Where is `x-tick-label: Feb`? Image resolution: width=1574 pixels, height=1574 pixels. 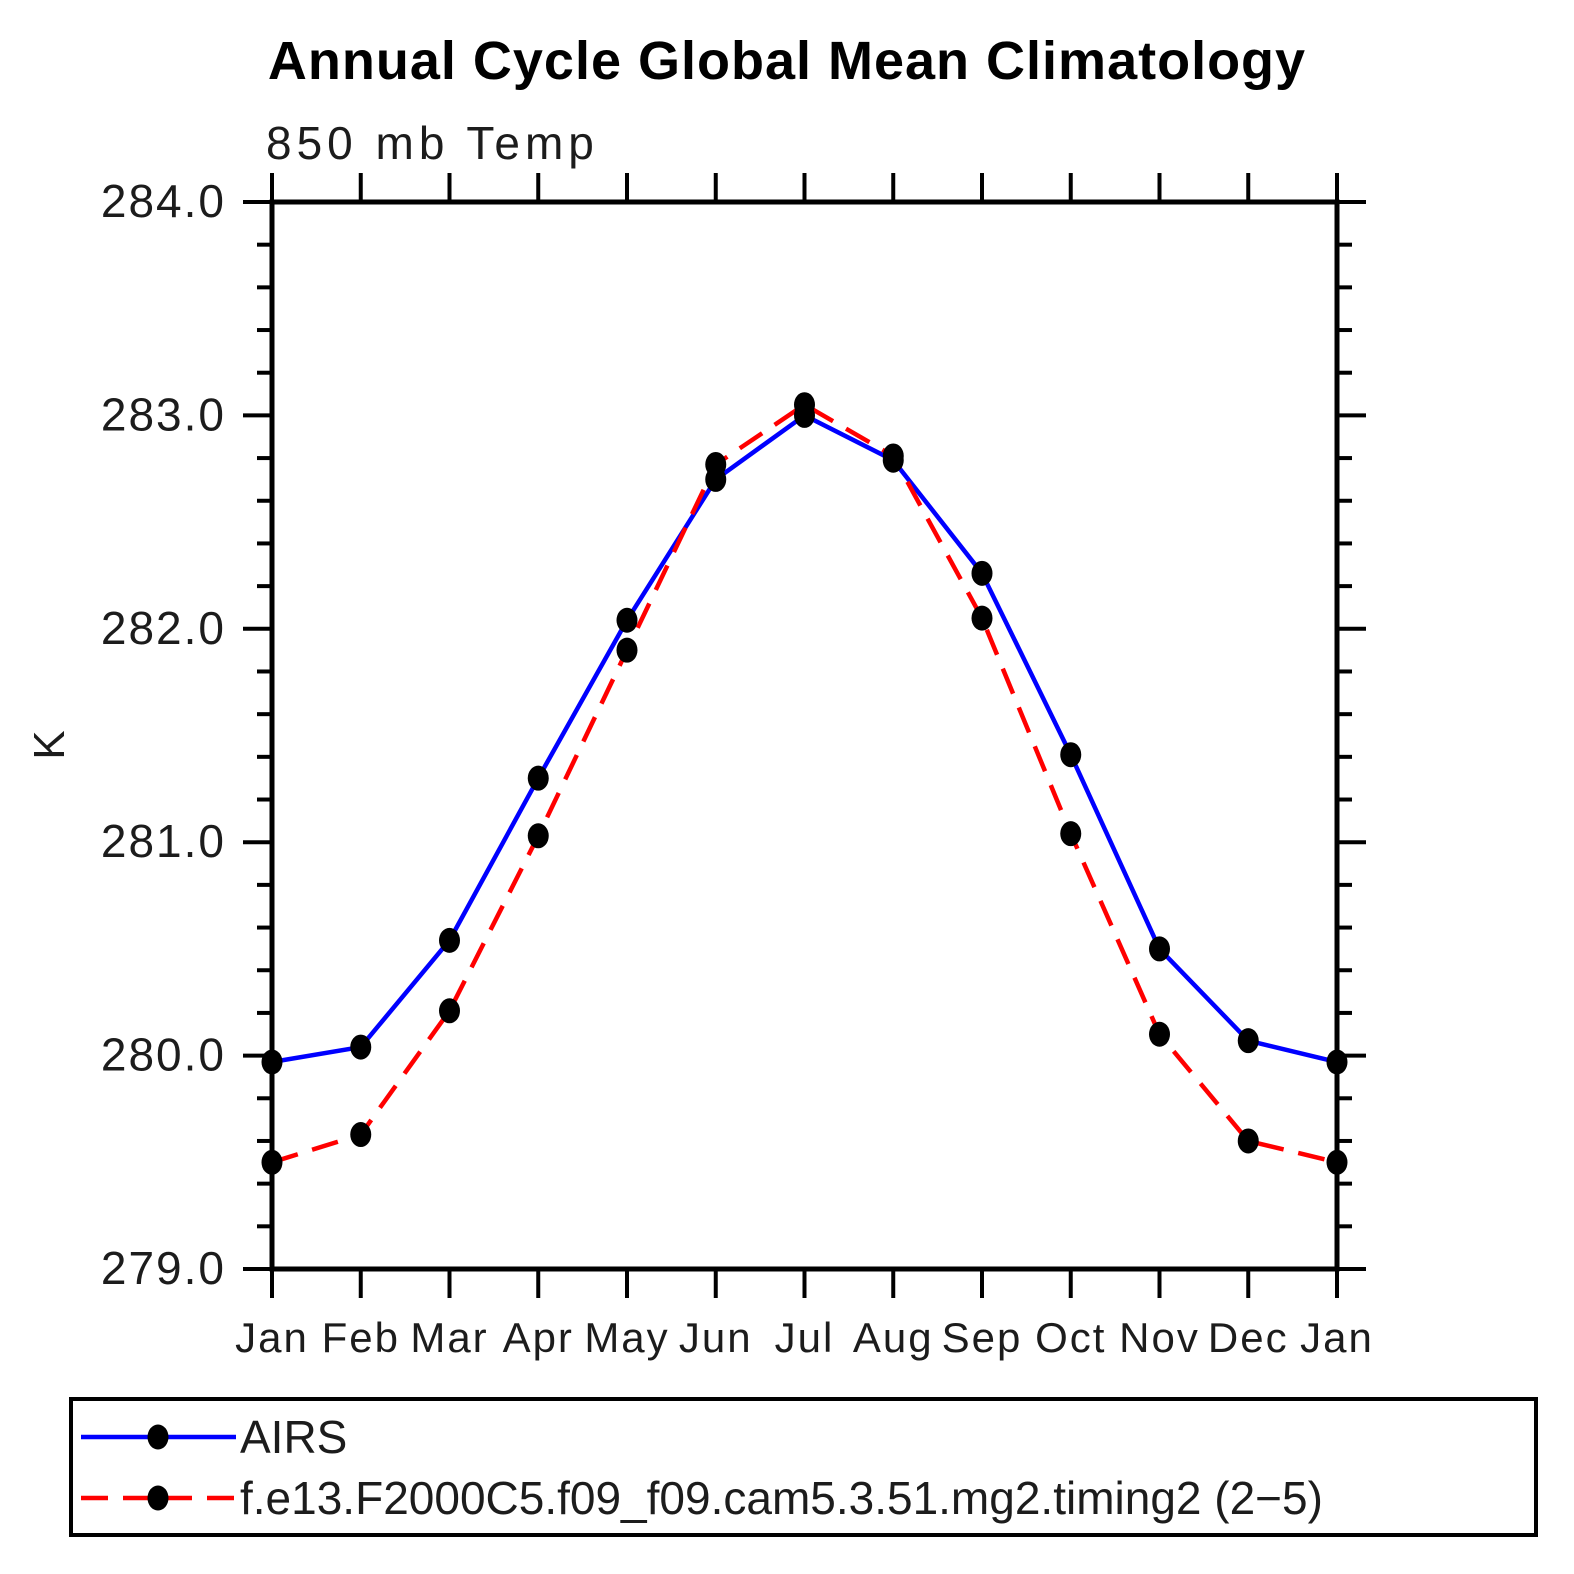
x-tick-label: Feb is located at coordinates (361, 1337).